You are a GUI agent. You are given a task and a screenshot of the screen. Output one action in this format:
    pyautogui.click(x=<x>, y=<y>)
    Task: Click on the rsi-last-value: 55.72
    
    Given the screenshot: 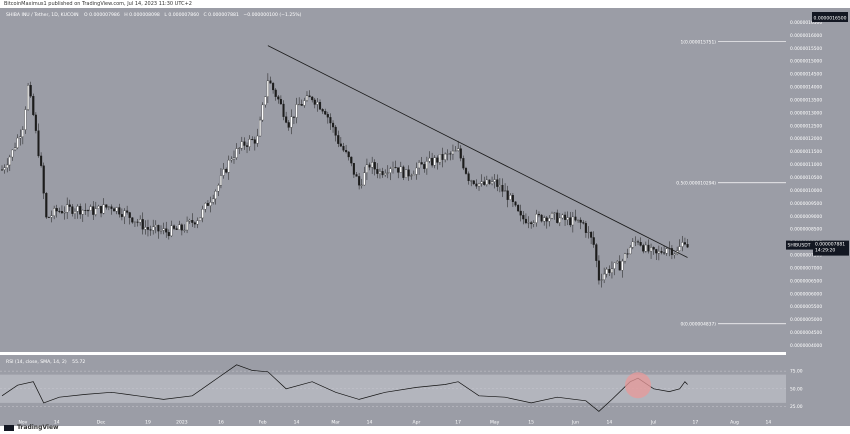 What is the action you would take?
    pyautogui.click(x=78, y=362)
    